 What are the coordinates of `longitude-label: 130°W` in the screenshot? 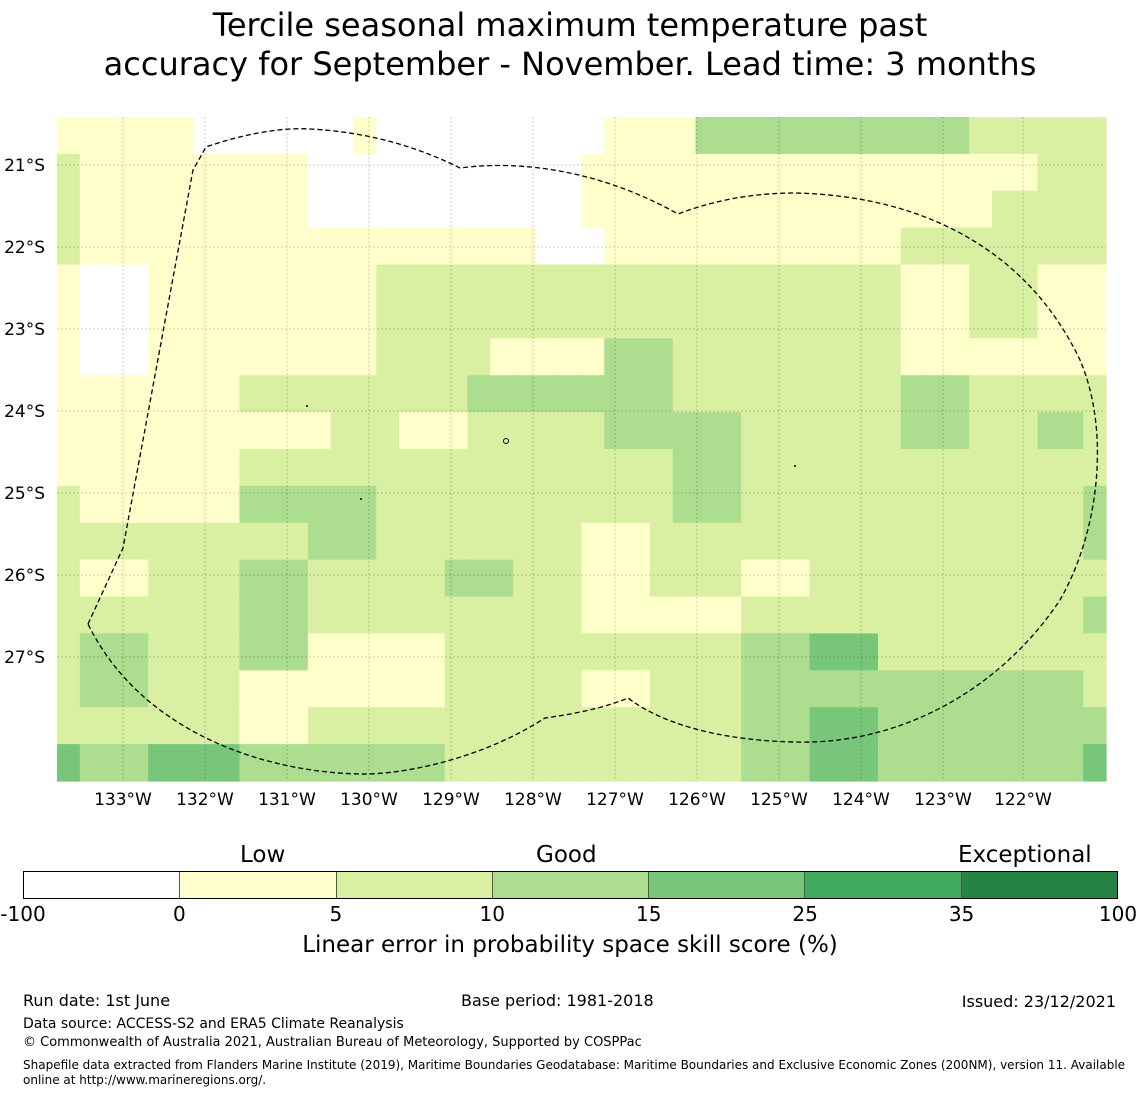 It's located at (369, 800).